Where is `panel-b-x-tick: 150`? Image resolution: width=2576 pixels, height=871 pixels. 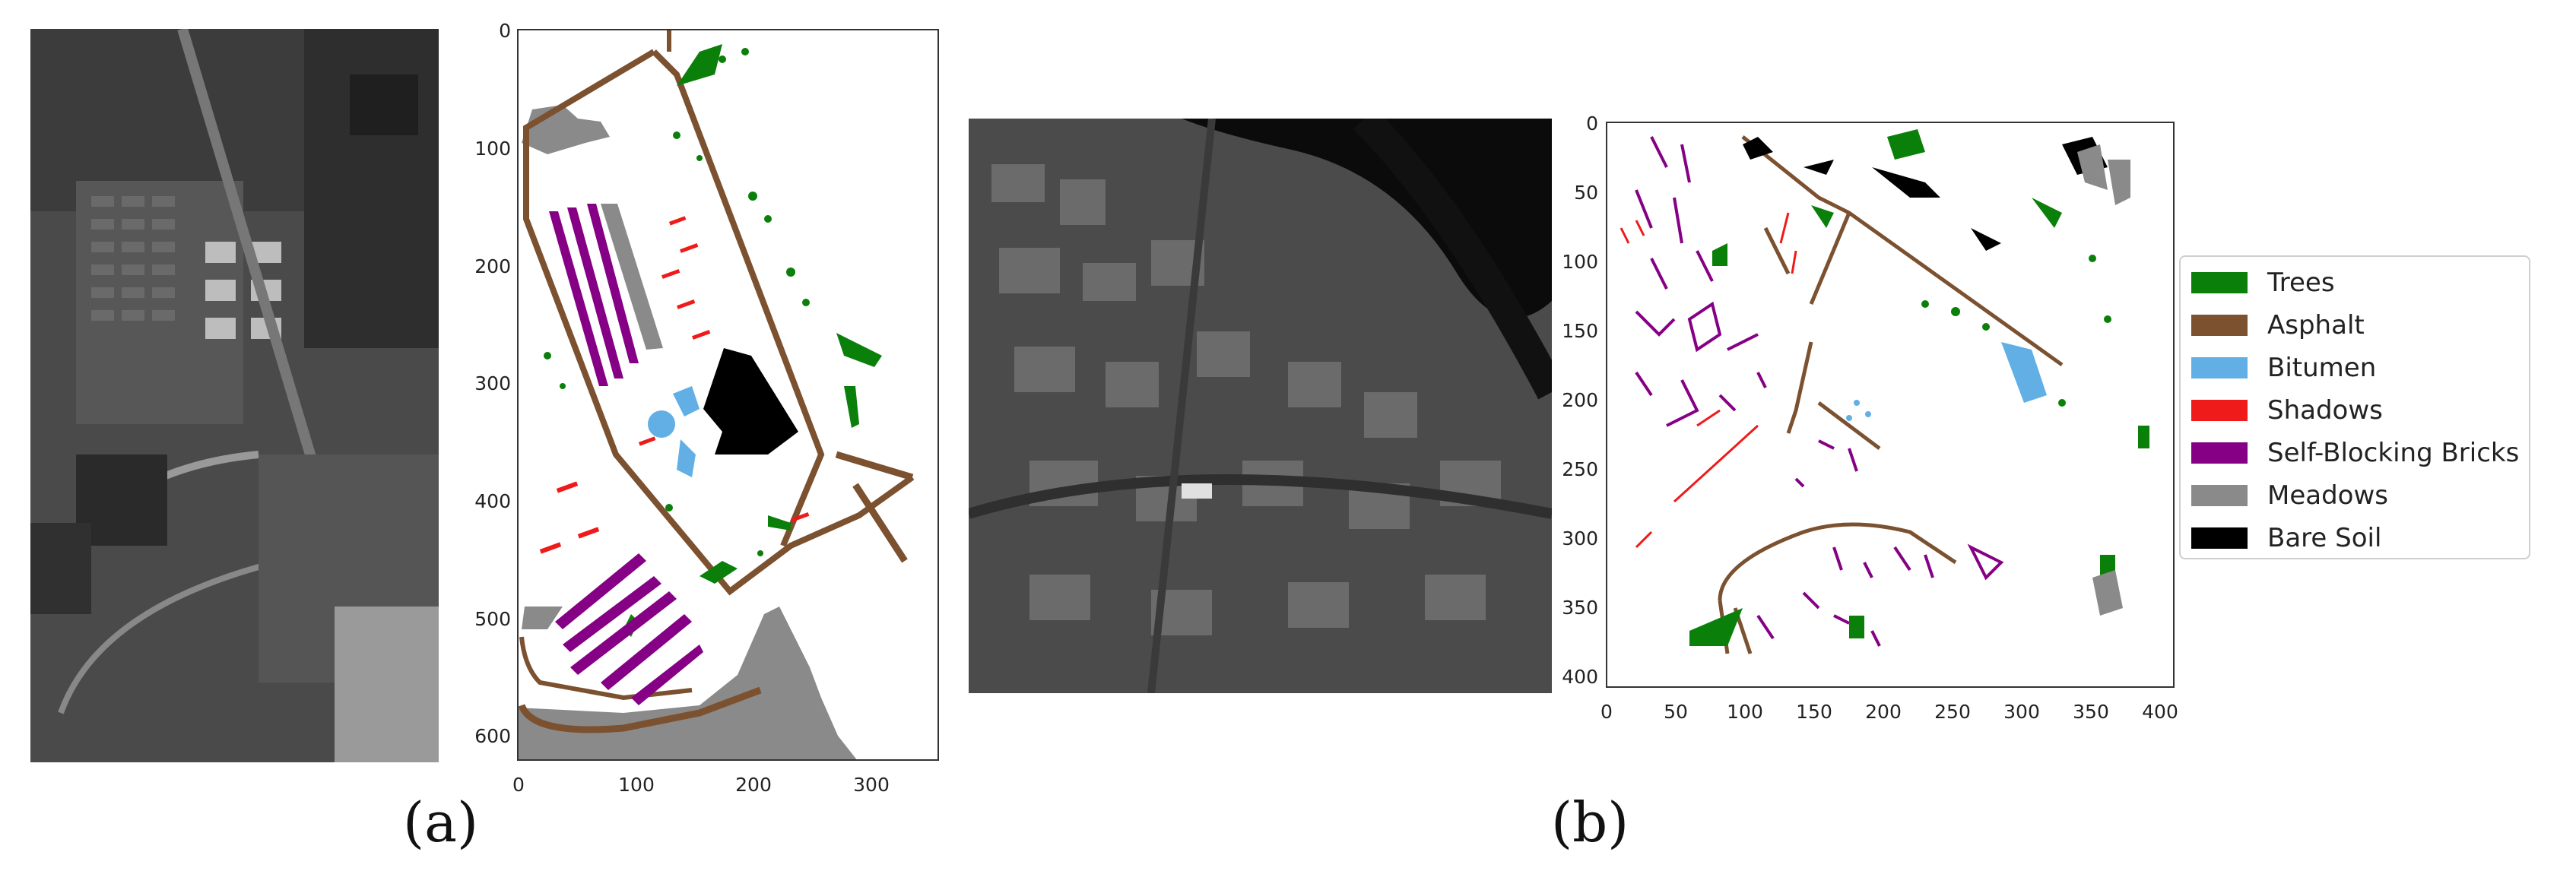 panel-b-x-tick: 150 is located at coordinates (1814, 712).